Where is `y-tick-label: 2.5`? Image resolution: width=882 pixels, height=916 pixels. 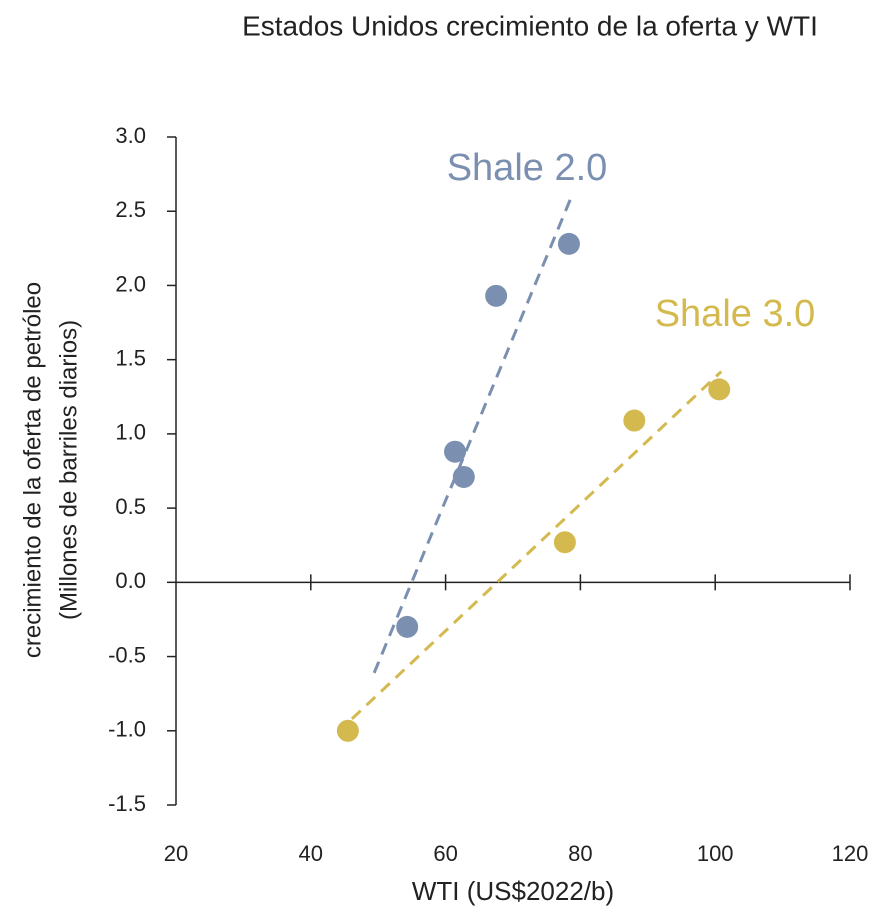
y-tick-label: 2.5 is located at coordinates (130, 209).